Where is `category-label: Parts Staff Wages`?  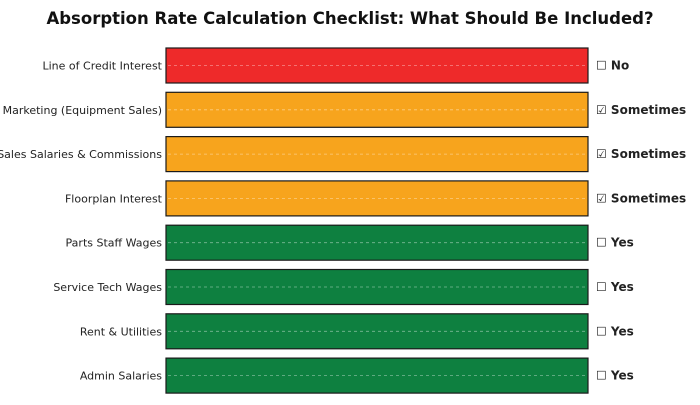 category-label: Parts Staff Wages is located at coordinates (114, 243).